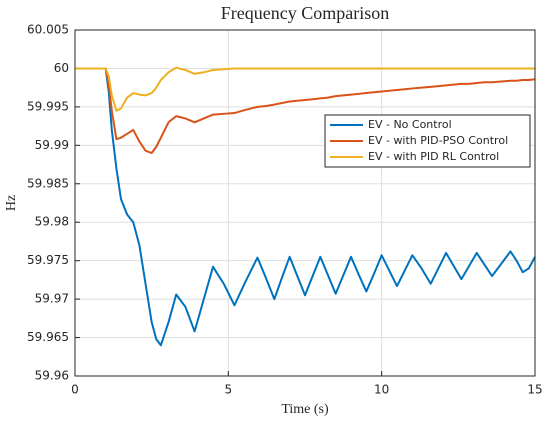  What do you see at coordinates (11, 203) in the screenshot?
I see `y-axis-label: Hz` at bounding box center [11, 203].